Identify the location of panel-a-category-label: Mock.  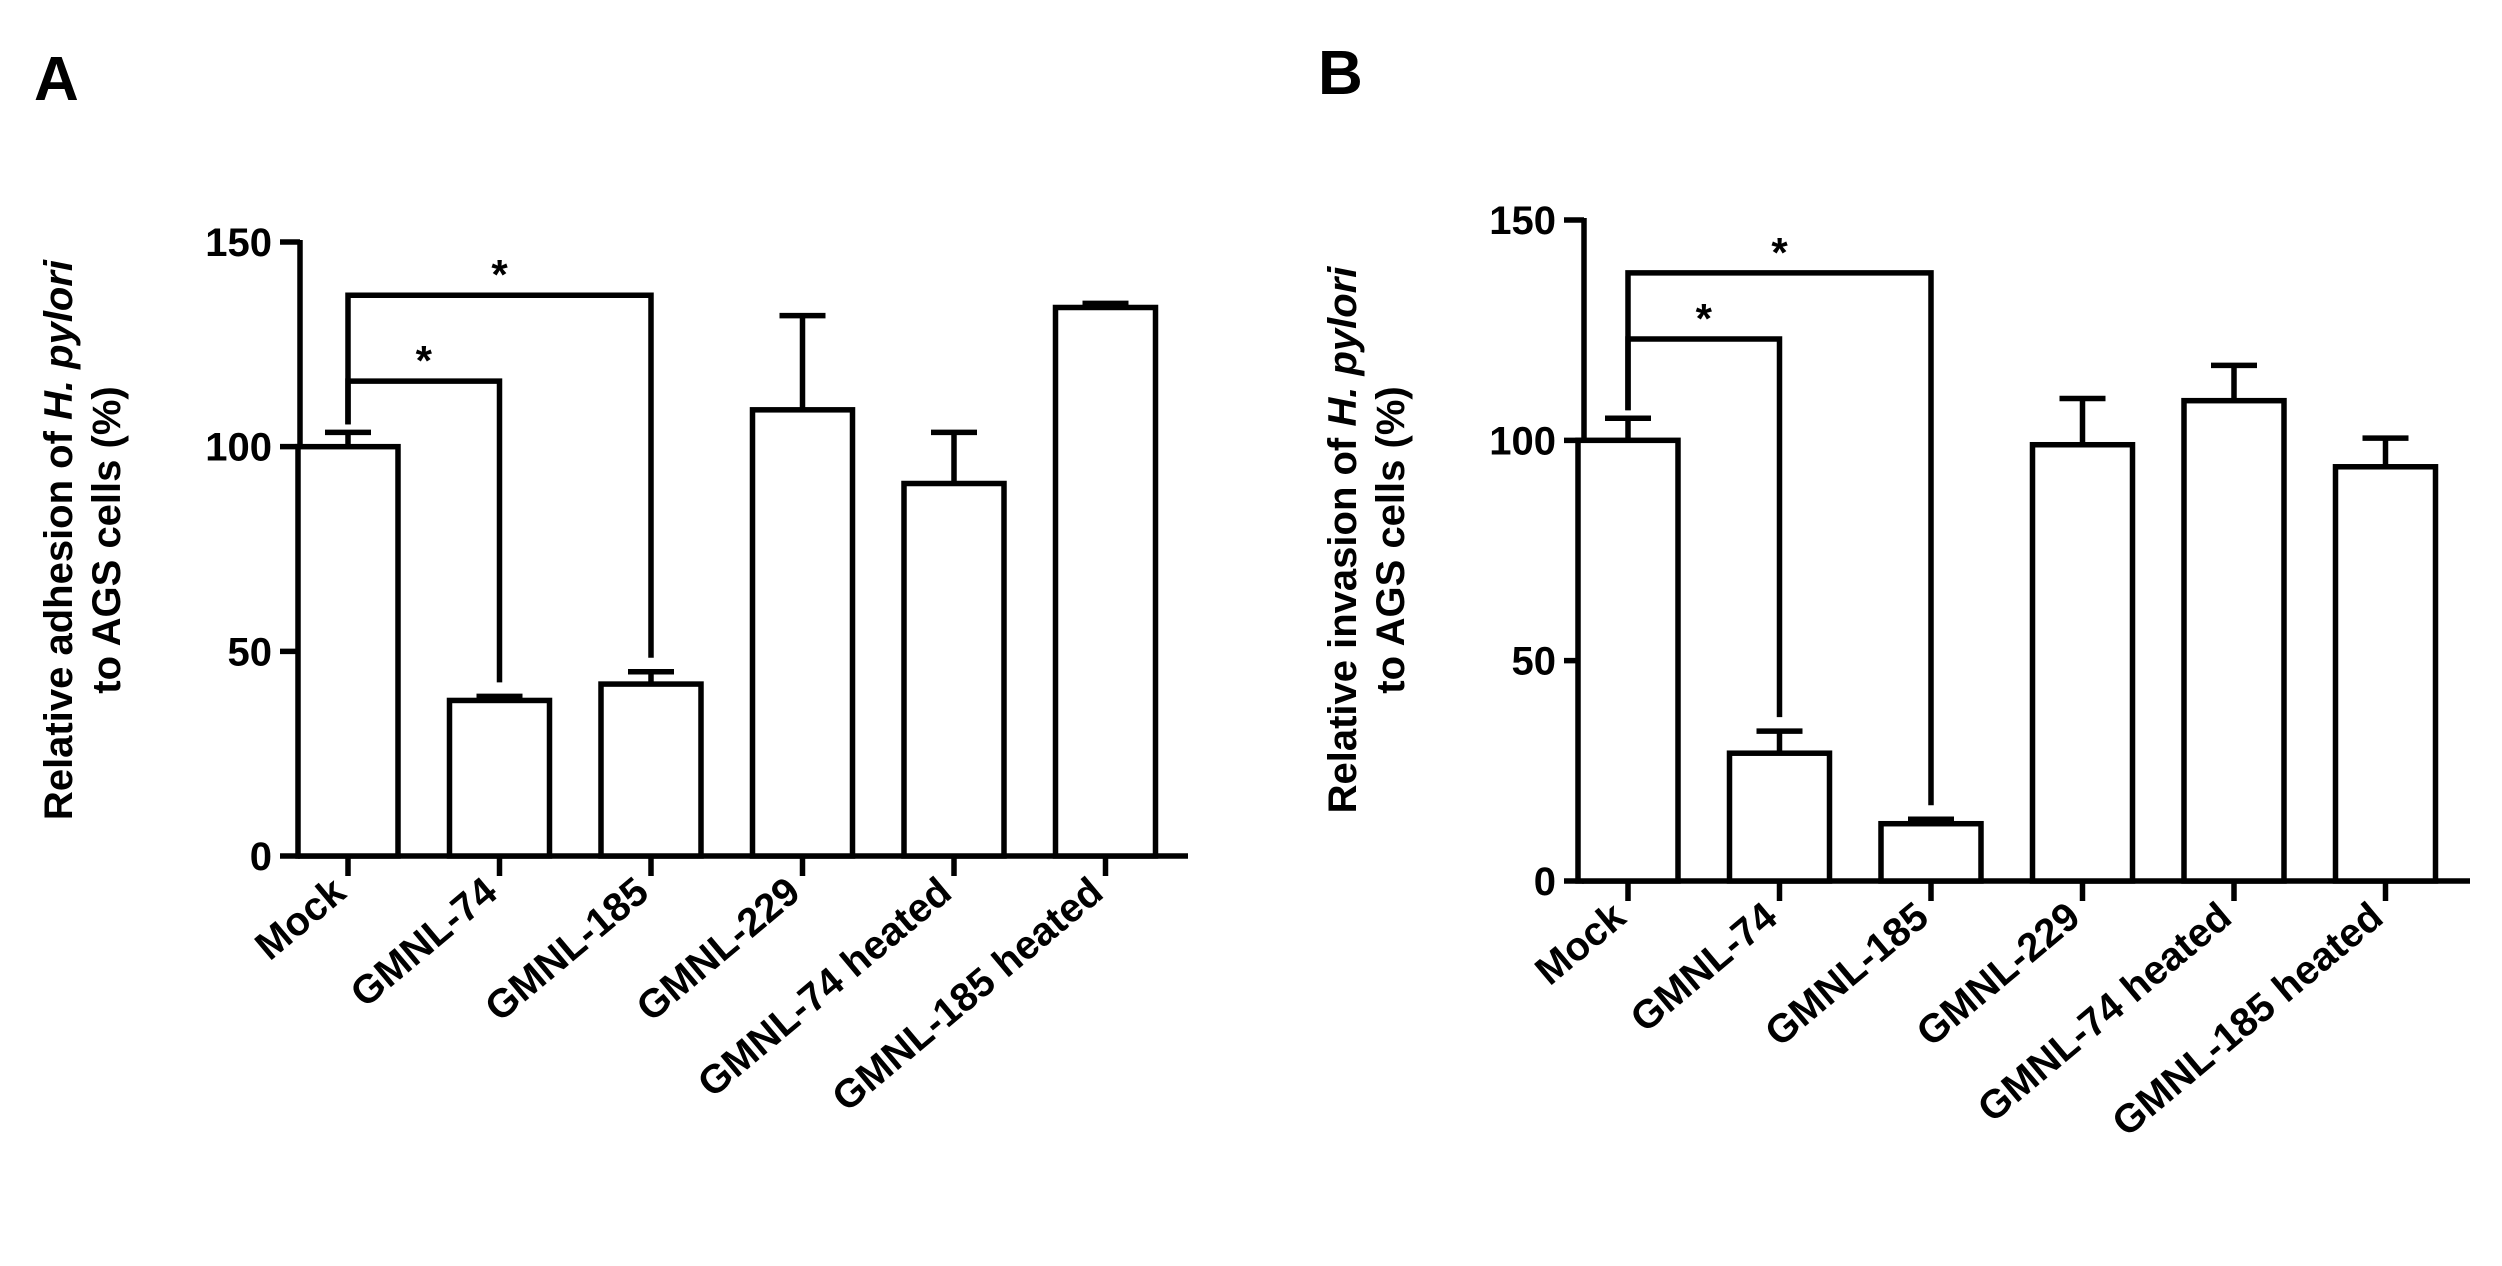
(300, 919).